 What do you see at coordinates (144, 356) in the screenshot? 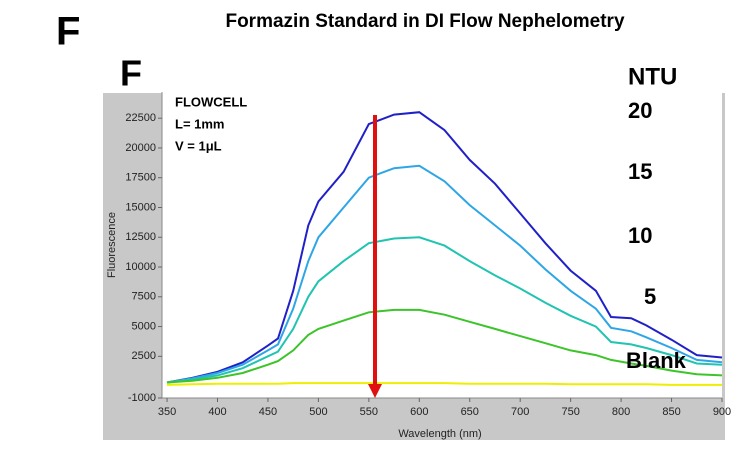
I see `y-tick-label: 2500` at bounding box center [144, 356].